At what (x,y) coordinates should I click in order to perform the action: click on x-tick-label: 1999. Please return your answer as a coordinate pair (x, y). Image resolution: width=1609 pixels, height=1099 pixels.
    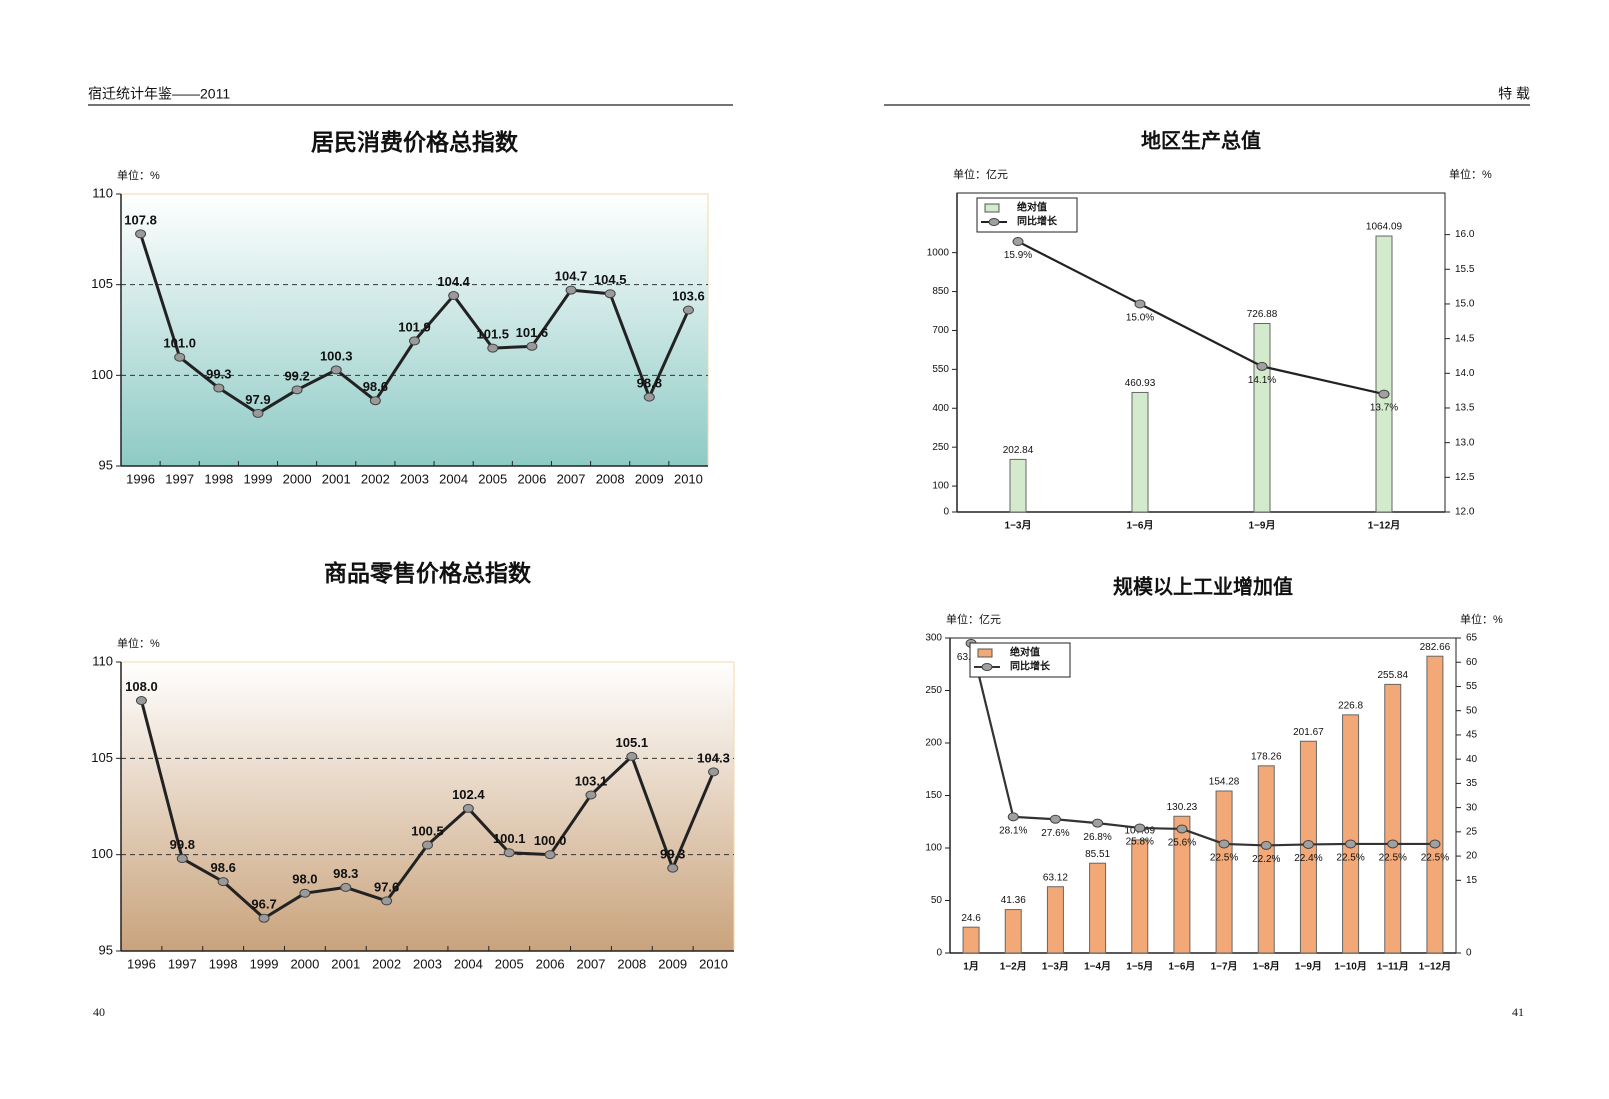
    Looking at the image, I should click on (264, 963).